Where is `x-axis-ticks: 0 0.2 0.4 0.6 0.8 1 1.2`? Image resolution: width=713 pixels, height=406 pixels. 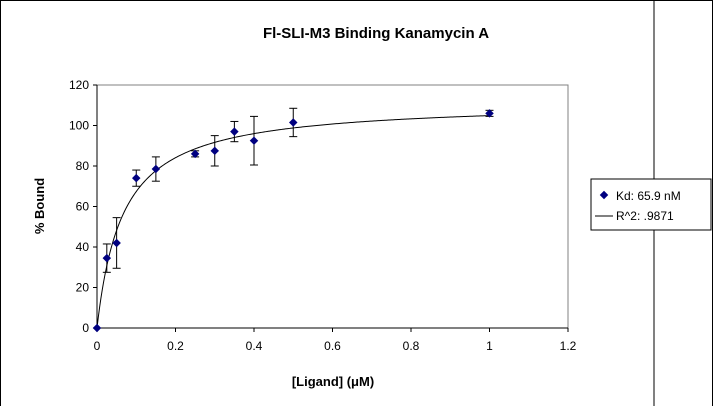
x-axis-ticks: 0 0.2 0.4 0.6 0.8 1 1.2 is located at coordinates (335, 340).